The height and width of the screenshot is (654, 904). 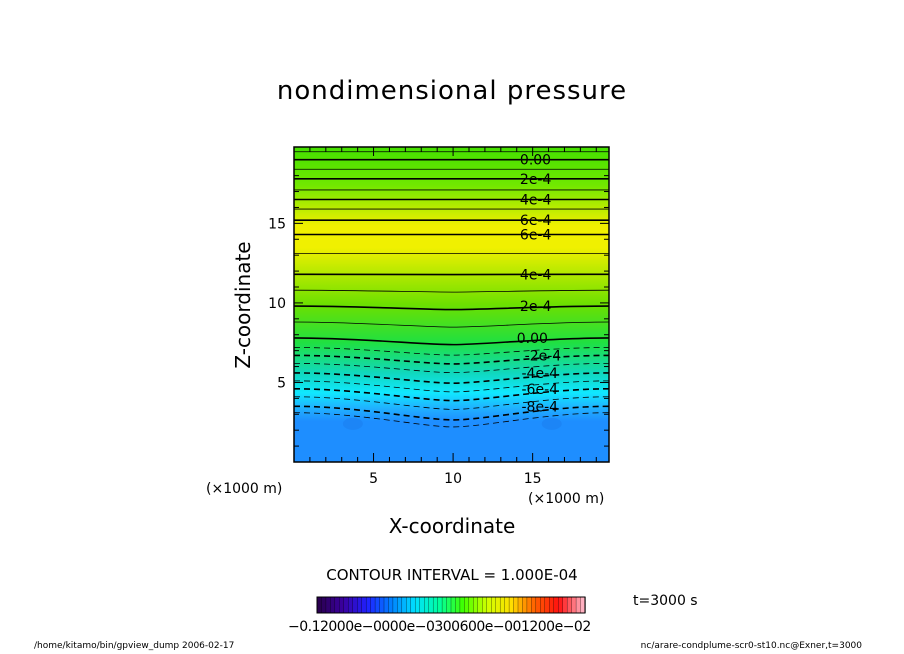 What do you see at coordinates (373, 479) in the screenshot?
I see `x-tick-label: 5` at bounding box center [373, 479].